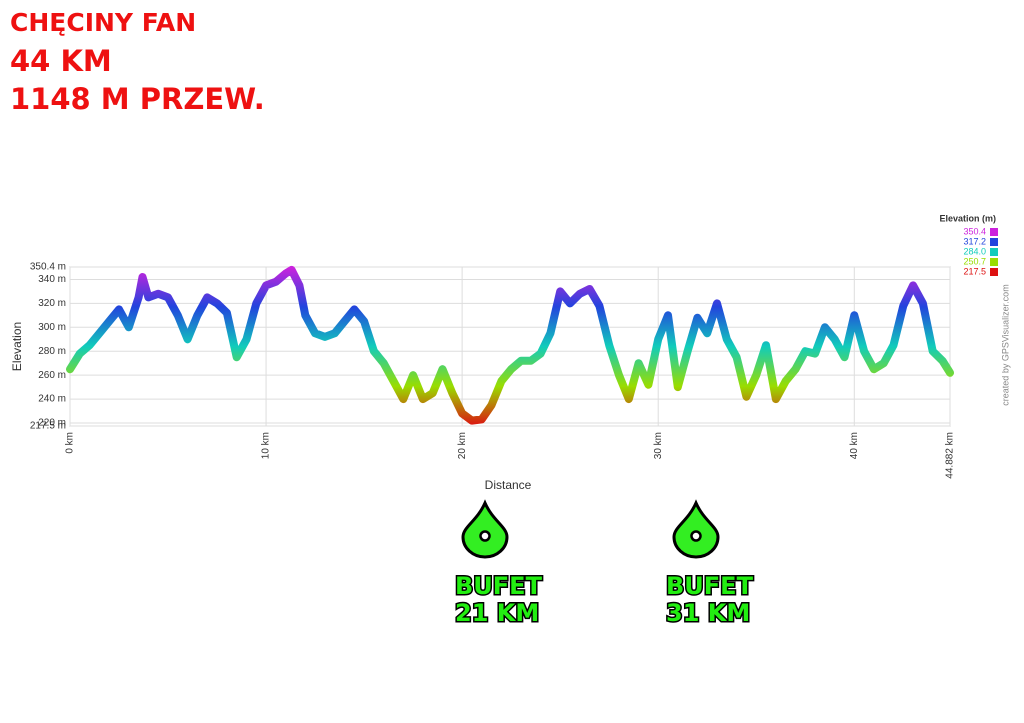 Image resolution: width=1024 pixels, height=723 pixels. Describe the element at coordinates (103, 22) in the screenshot. I see `route-title: CHĘCINY FAN` at that location.